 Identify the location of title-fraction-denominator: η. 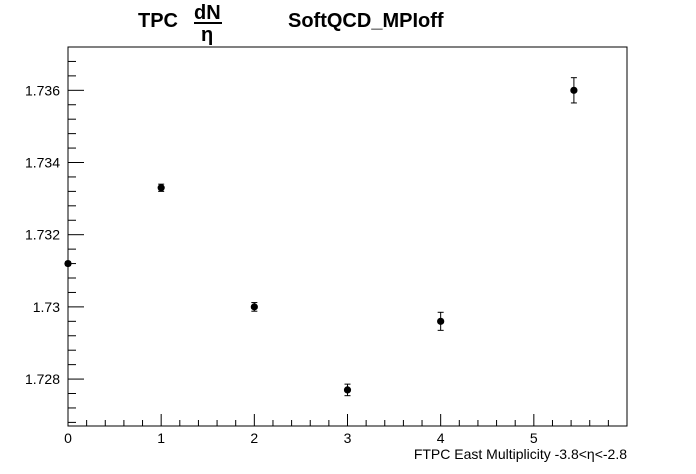
(207, 35).